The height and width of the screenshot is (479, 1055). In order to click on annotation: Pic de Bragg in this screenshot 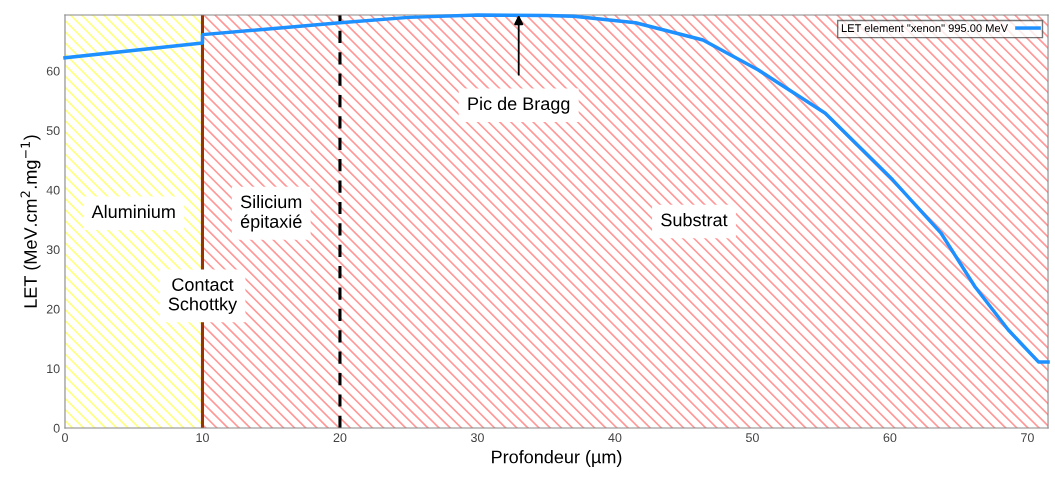, I will do `click(519, 105)`.